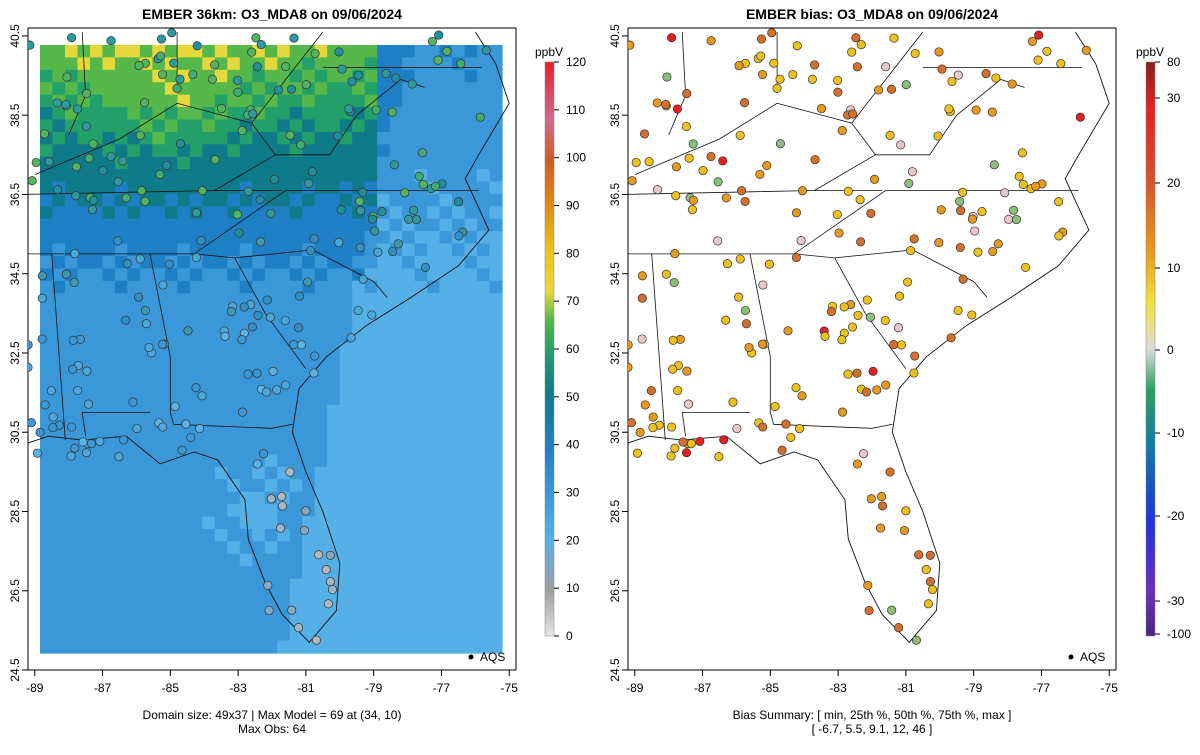 The width and height of the screenshot is (1200, 755). I want to click on aqs-legend-marker, so click(1071, 657).